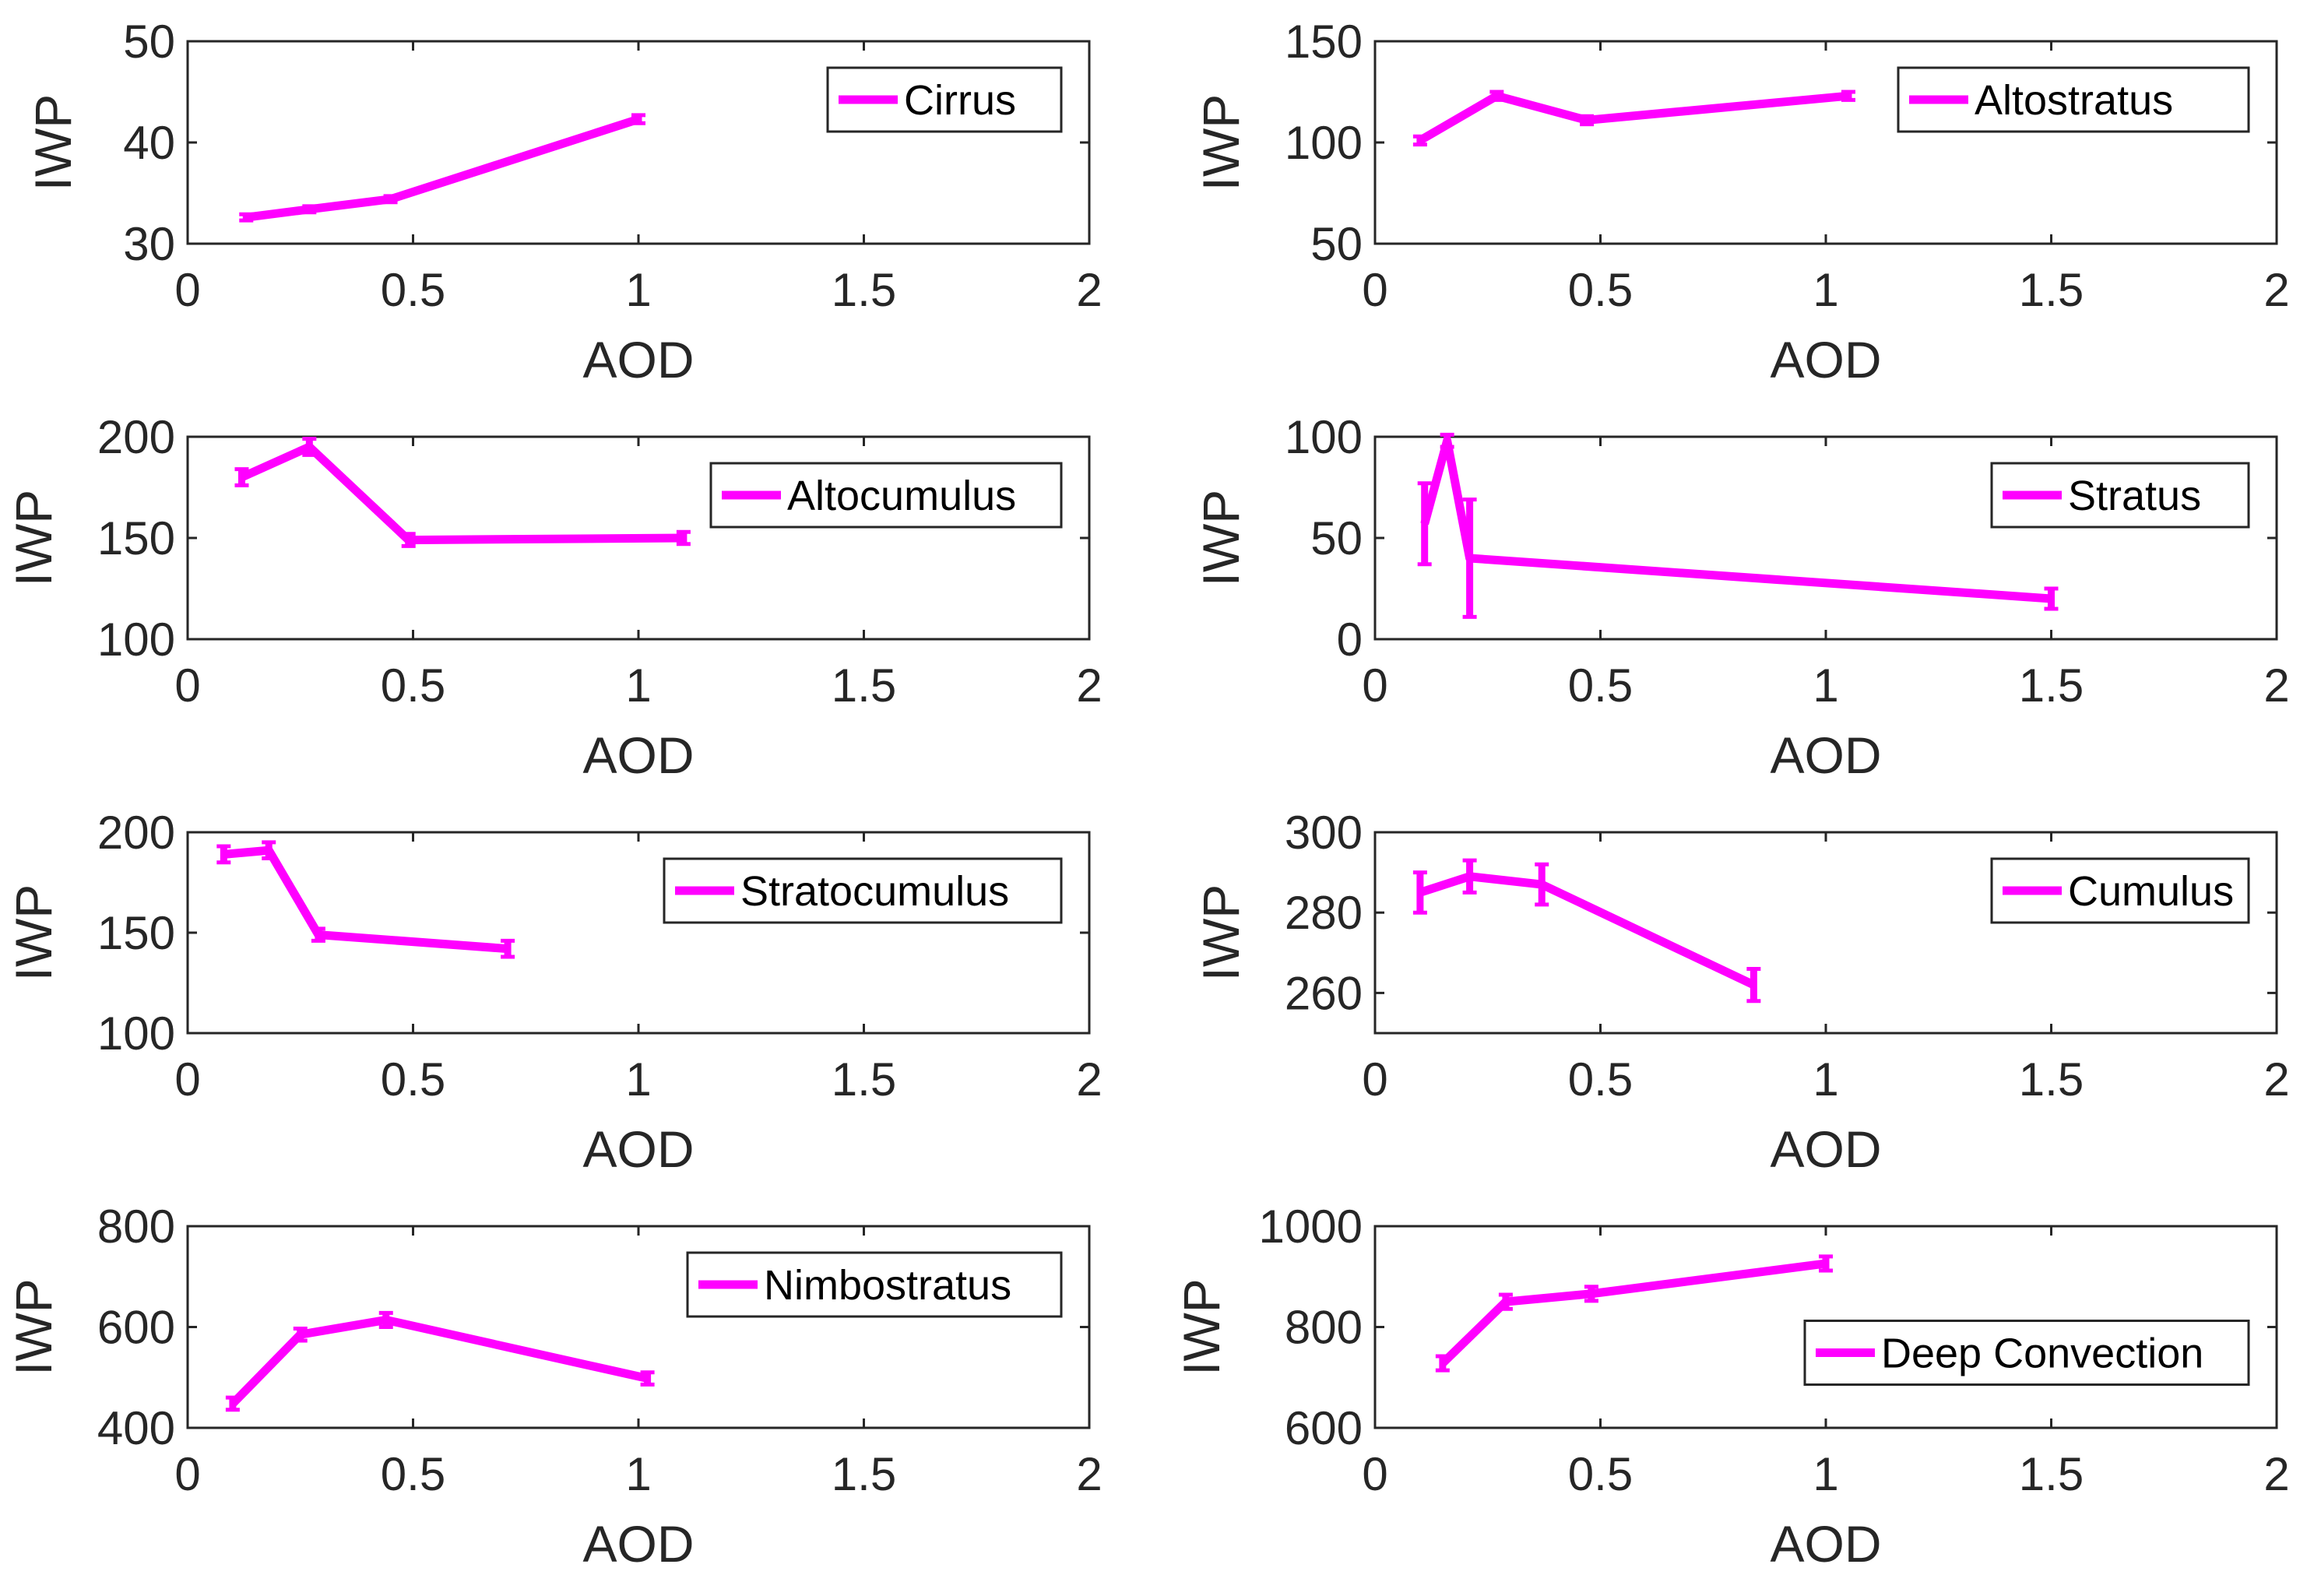  I want to click on subplot-cirrus: 0 0.5 1 1.5 2 30 40 50 AOD IWP Cirrus, so click(563, 202).